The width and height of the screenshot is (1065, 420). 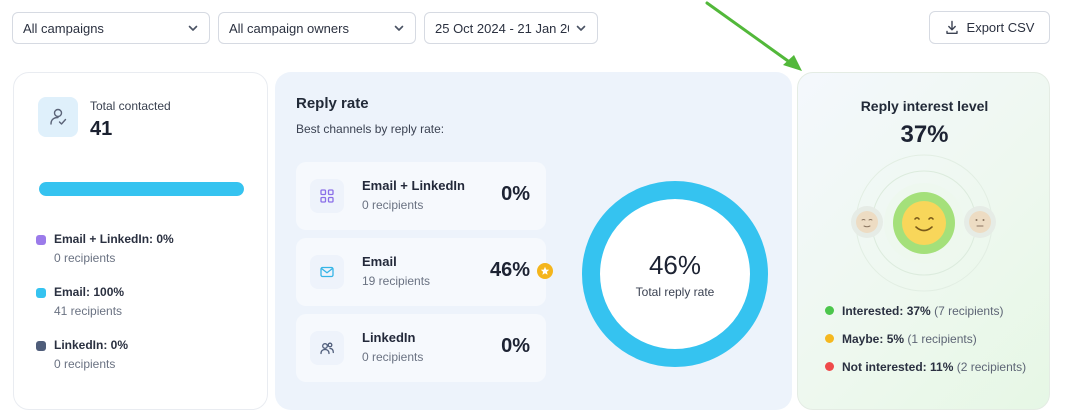 I want to click on channel-distribution-fill, so click(x=141, y=189).